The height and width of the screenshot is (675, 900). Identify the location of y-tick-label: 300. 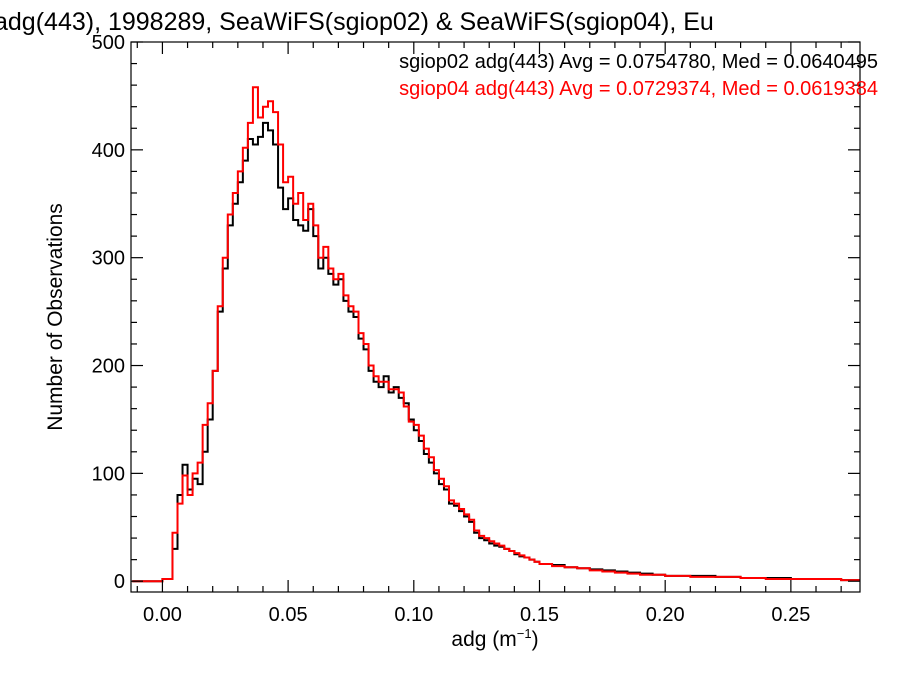
(108, 259).